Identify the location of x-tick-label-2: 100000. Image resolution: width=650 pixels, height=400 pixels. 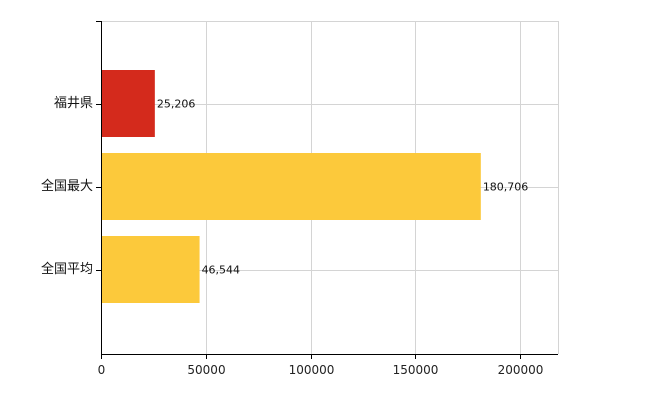
(312, 370).